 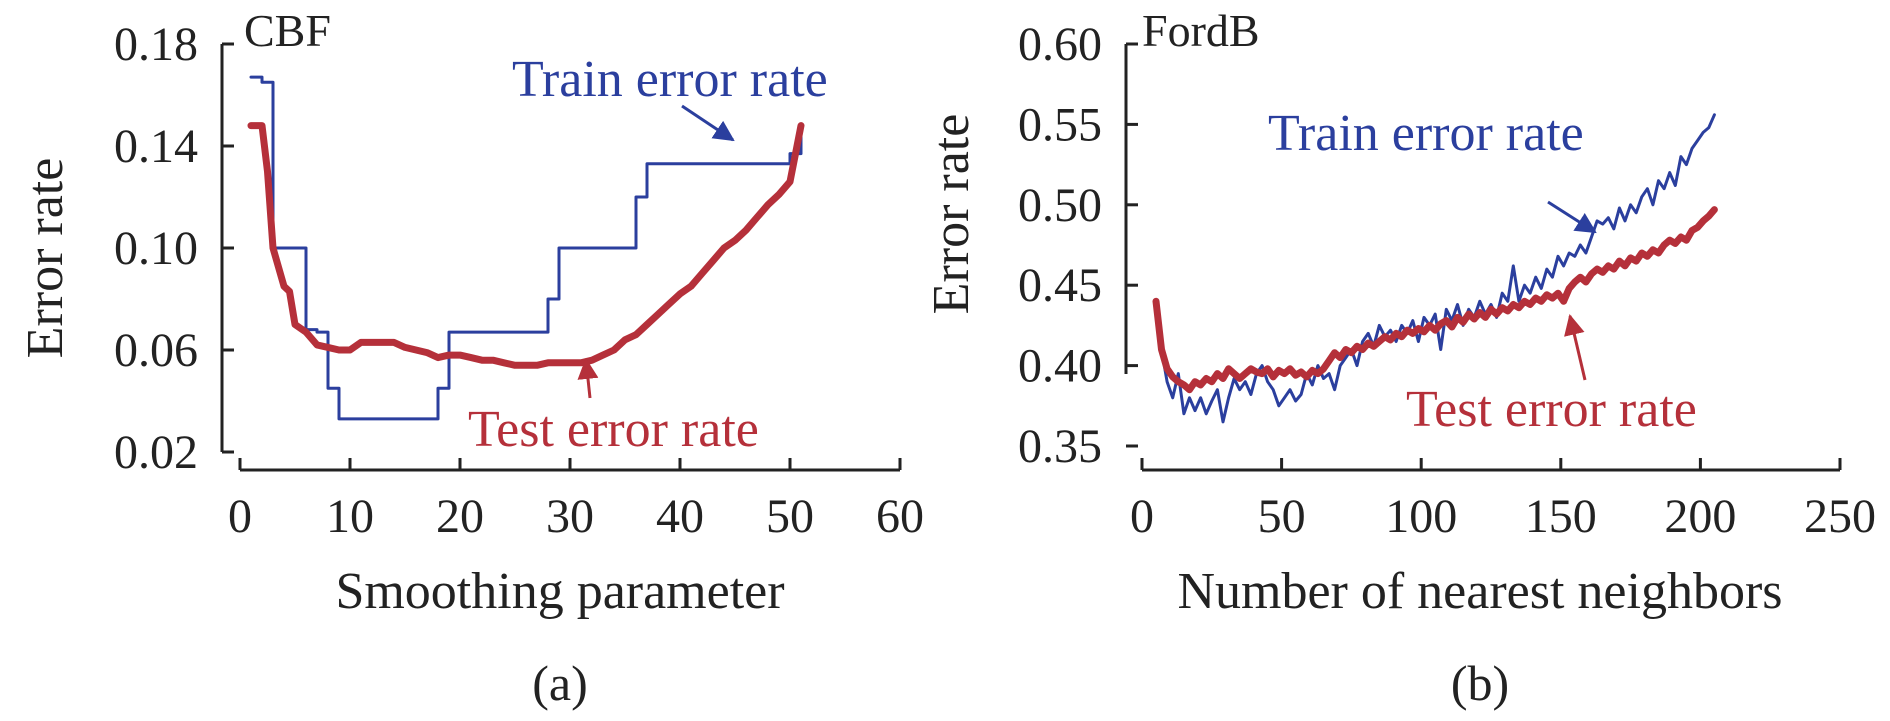 What do you see at coordinates (570, 516) in the screenshot?
I see `x-tick-label: 30` at bounding box center [570, 516].